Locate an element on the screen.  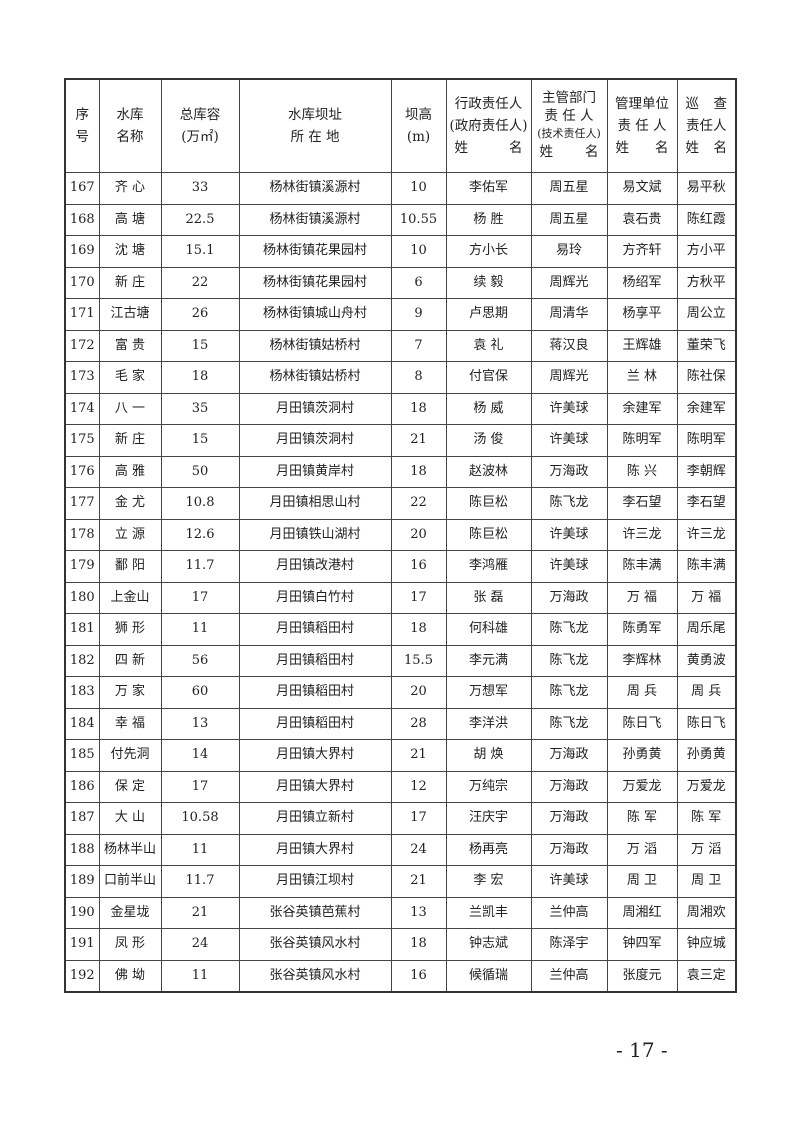
cell-location: 月田镇铁山湖村 is located at coordinates (315, 534).